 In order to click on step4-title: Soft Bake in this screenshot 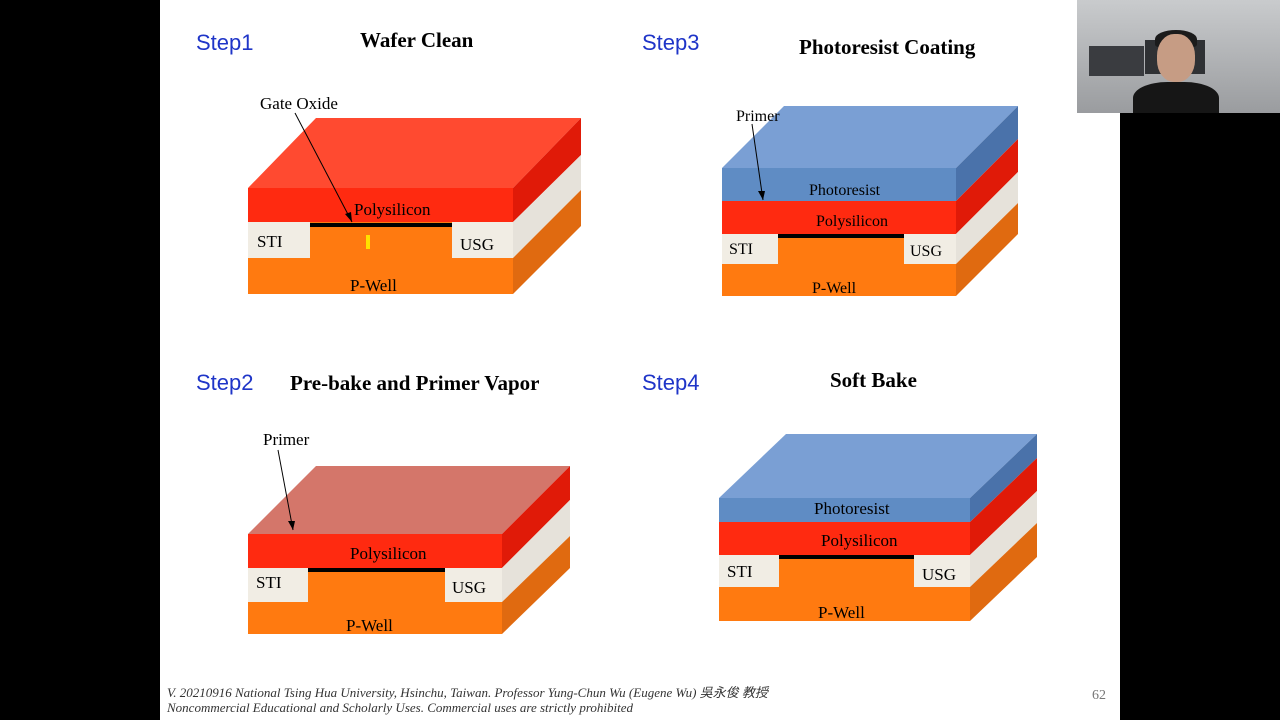, I will do `click(873, 380)`.